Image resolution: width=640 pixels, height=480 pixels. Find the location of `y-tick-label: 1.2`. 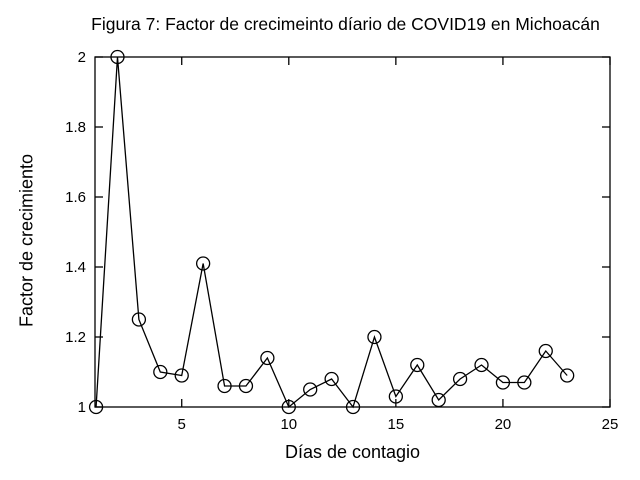

y-tick-label: 1.2 is located at coordinates (75, 337).